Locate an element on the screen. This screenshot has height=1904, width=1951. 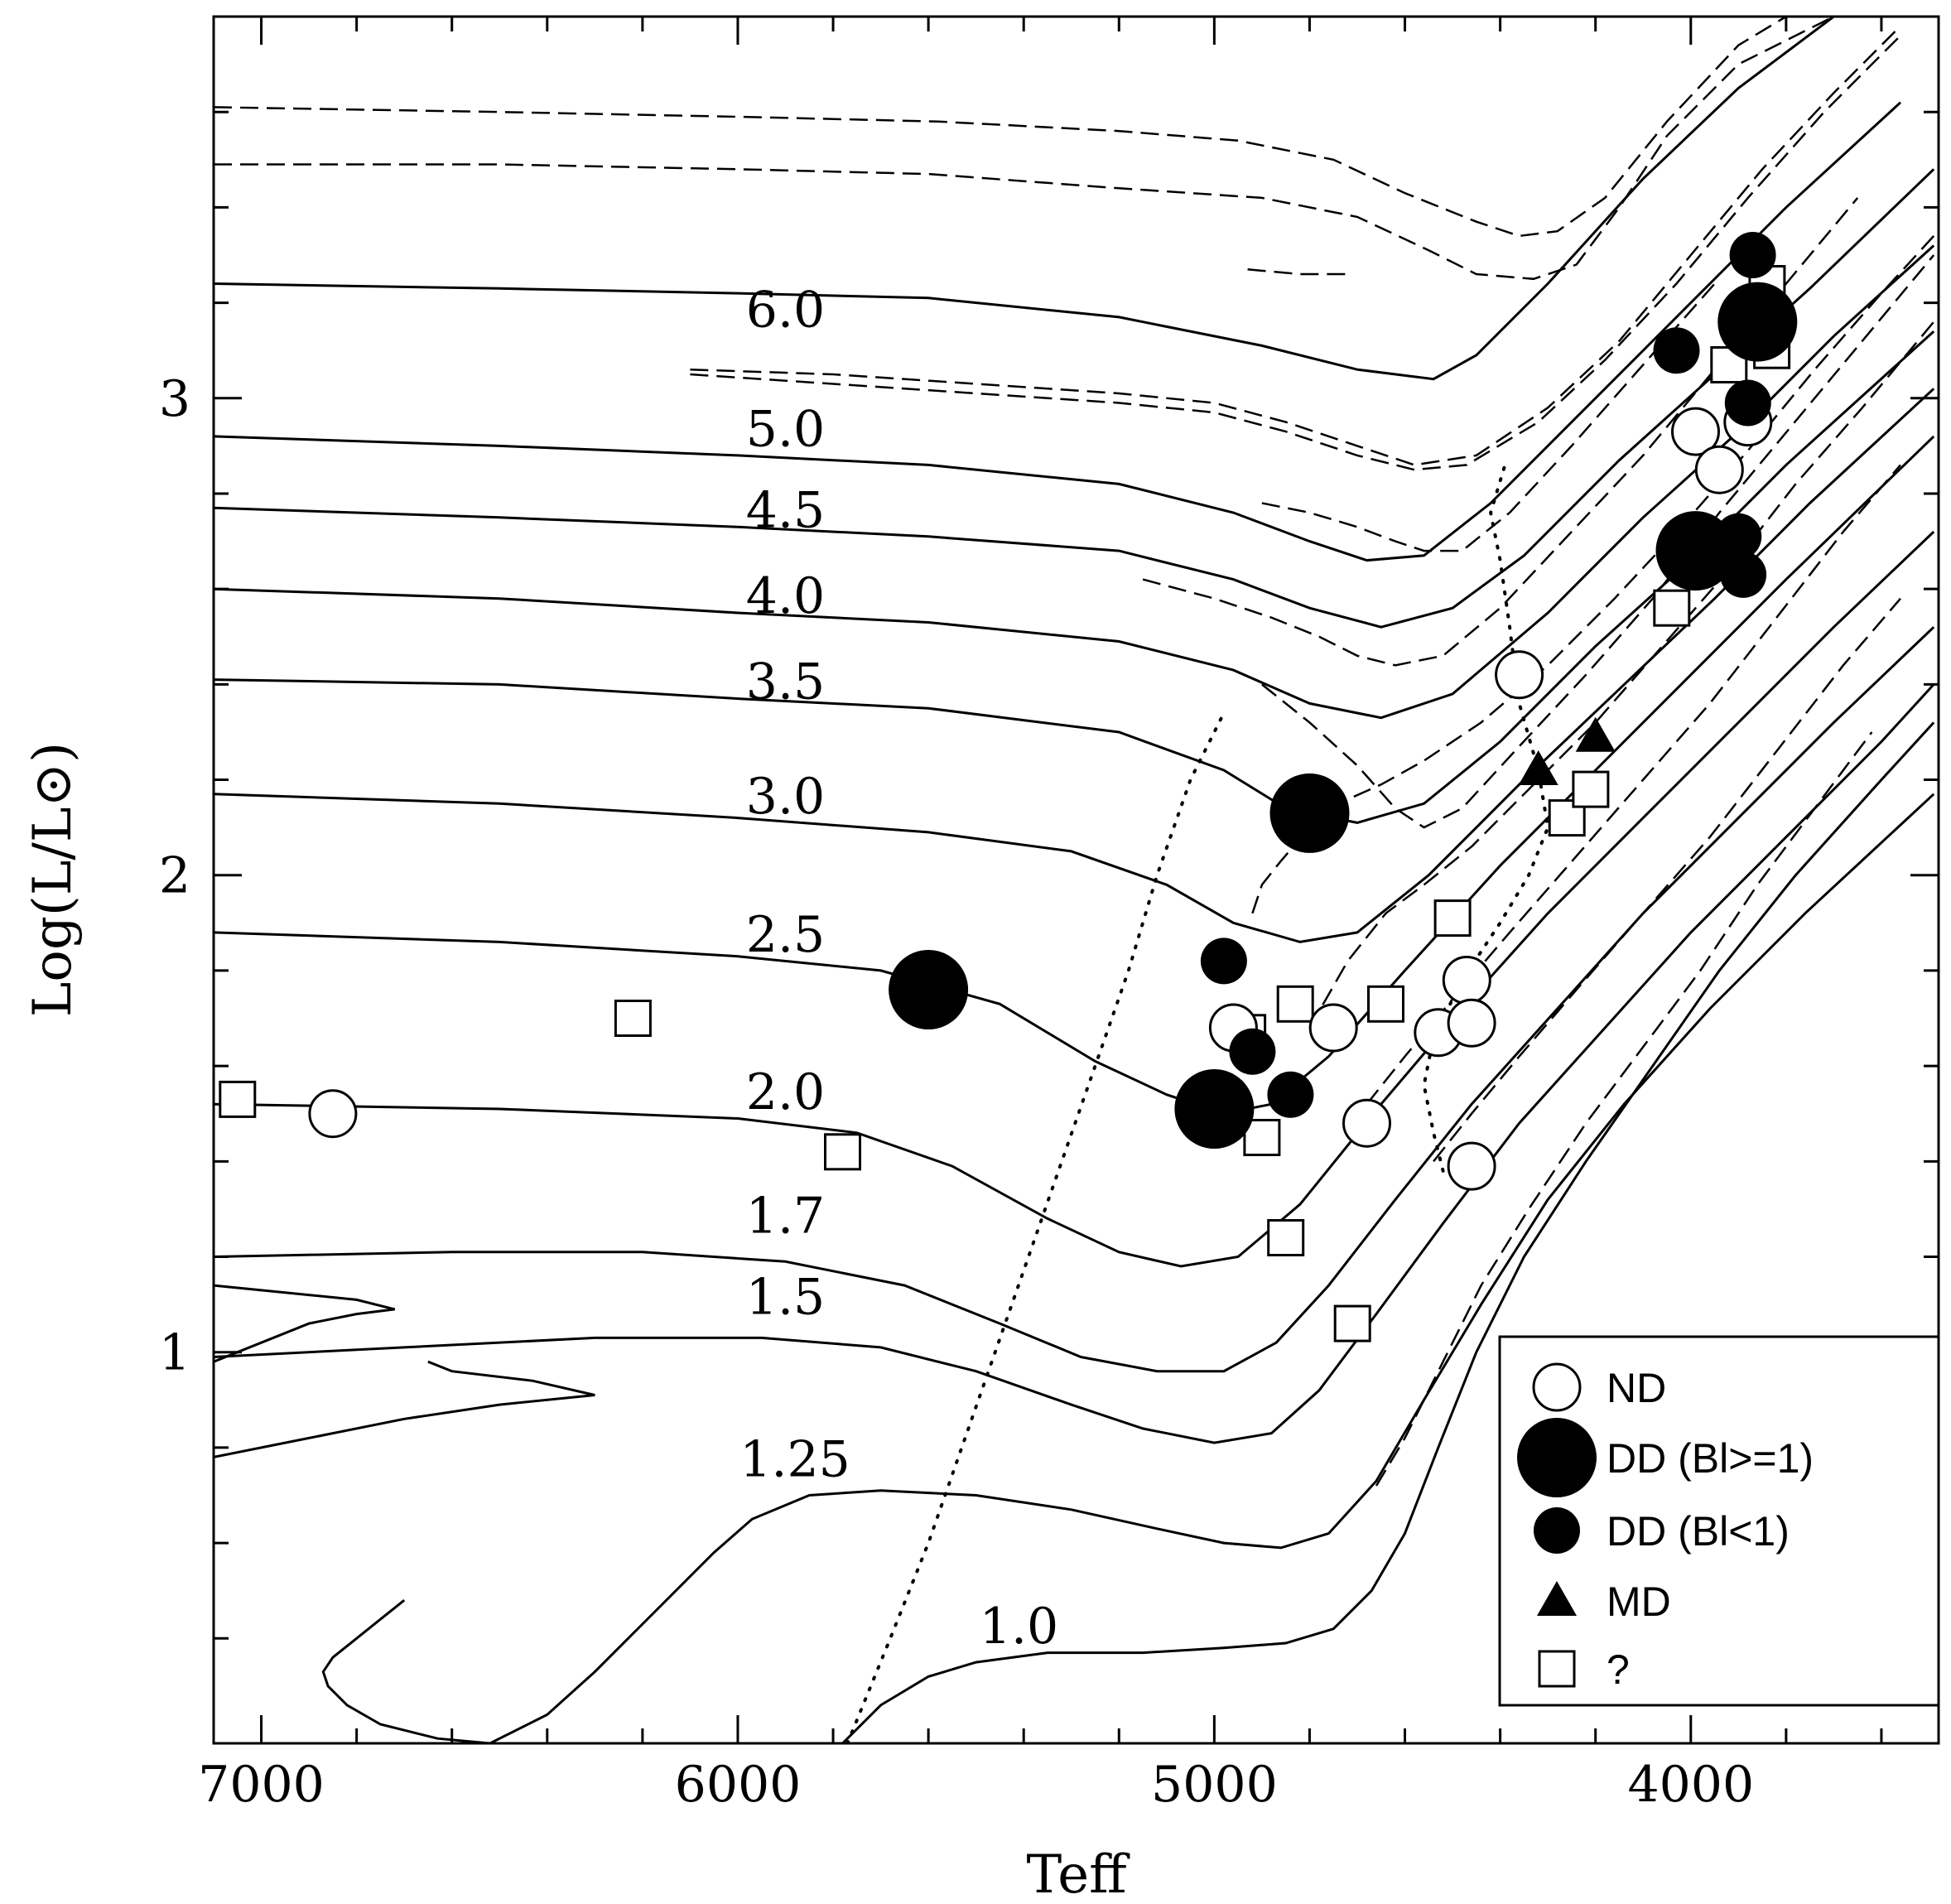
ms-upper-segment is located at coordinates (305, 1323).